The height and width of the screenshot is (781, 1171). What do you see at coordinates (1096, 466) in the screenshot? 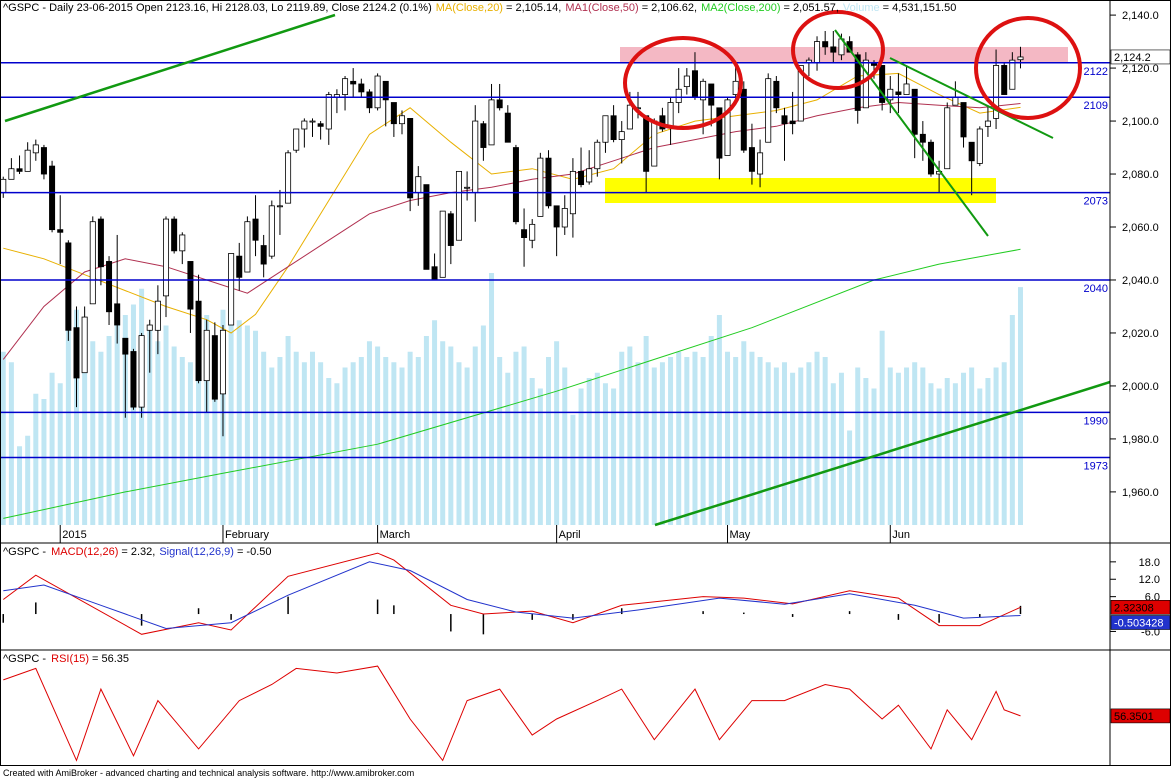
I see `level-label: 1973` at bounding box center [1096, 466].